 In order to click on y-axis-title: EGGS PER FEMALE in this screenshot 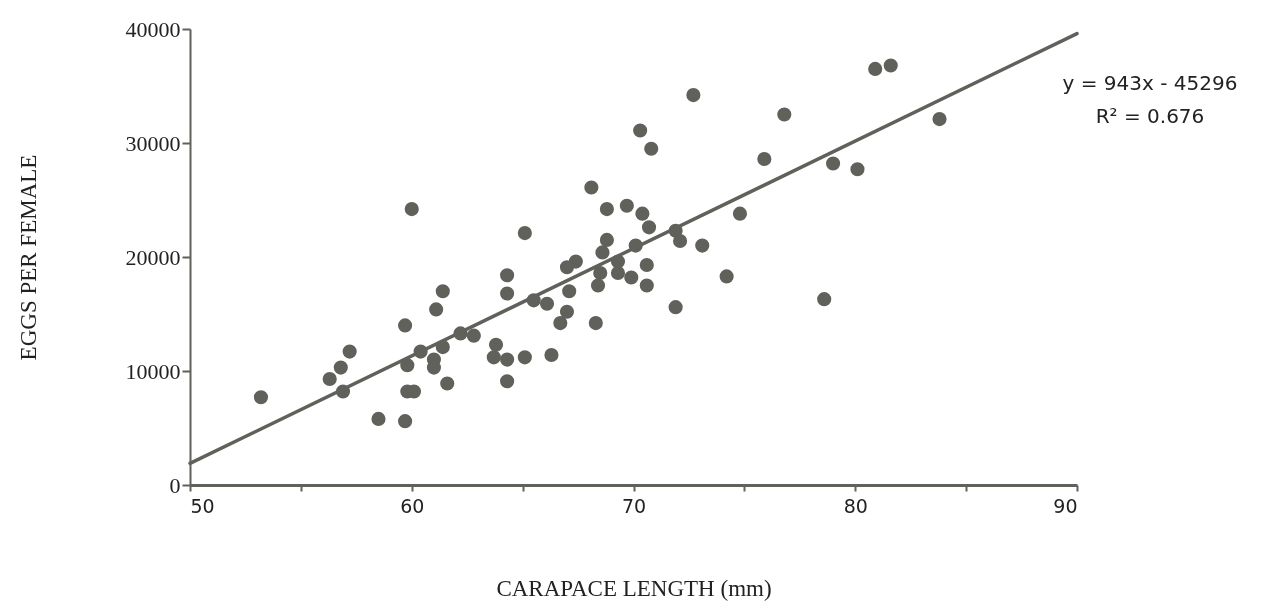, I will do `click(28, 257)`.